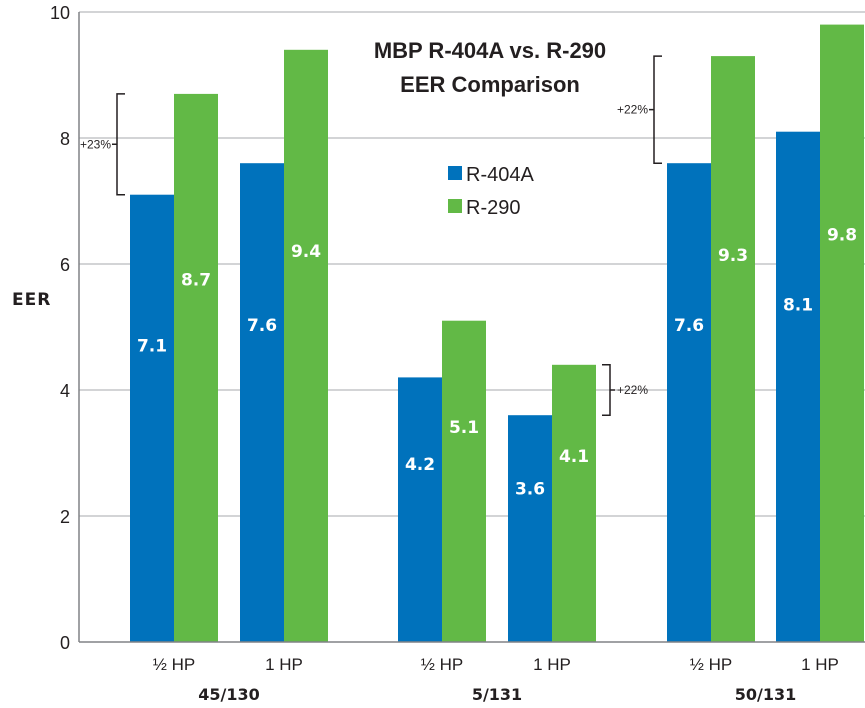  What do you see at coordinates (574, 457) in the screenshot?
I see `bar-value-label: 4.1` at bounding box center [574, 457].